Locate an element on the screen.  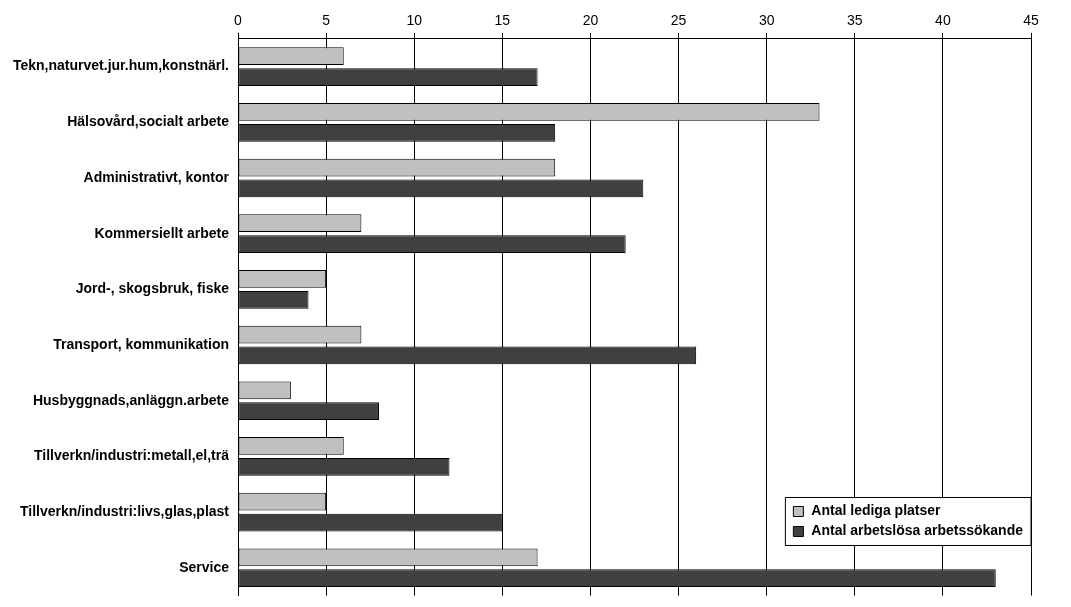
x-tick-label: 35 is located at coordinates (854, 20).